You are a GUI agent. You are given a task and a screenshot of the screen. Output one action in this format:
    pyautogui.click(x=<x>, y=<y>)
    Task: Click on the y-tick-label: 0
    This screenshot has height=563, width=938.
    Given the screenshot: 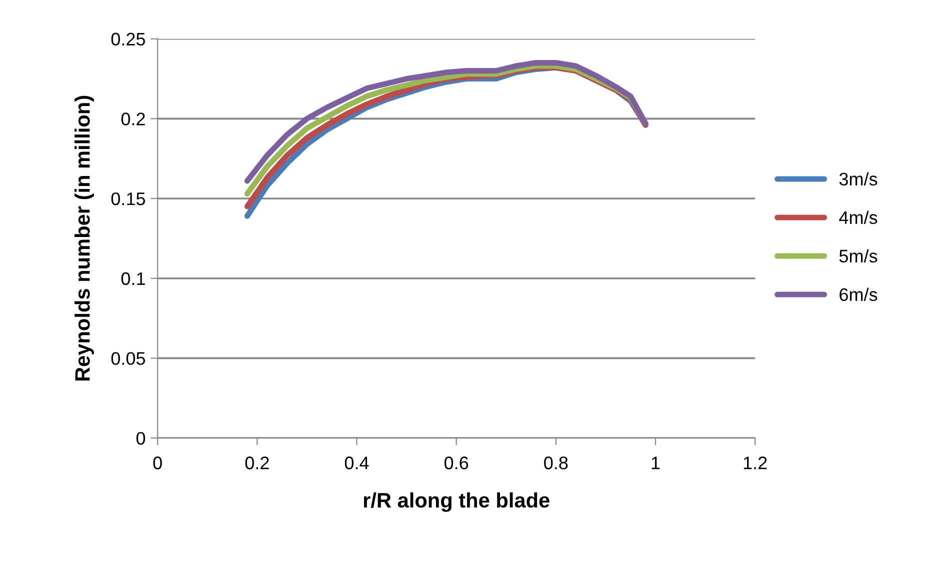 What is the action you would take?
    pyautogui.click(x=141, y=438)
    